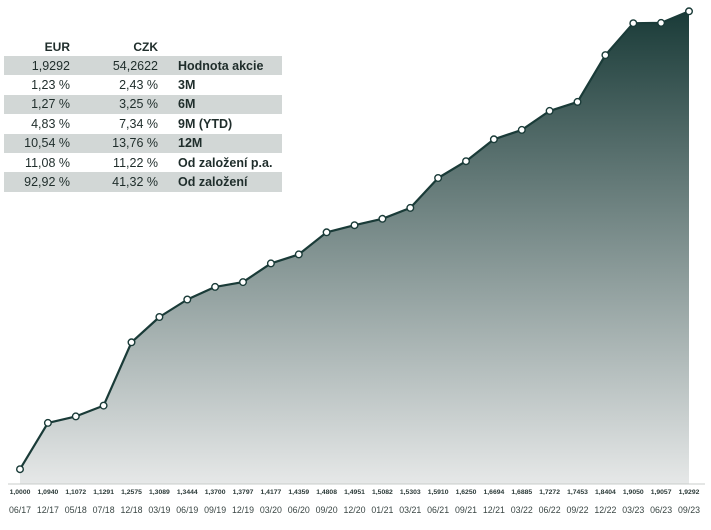 The width and height of the screenshot is (711, 530). I want to click on x-tick-label: 12/20, so click(354, 510).